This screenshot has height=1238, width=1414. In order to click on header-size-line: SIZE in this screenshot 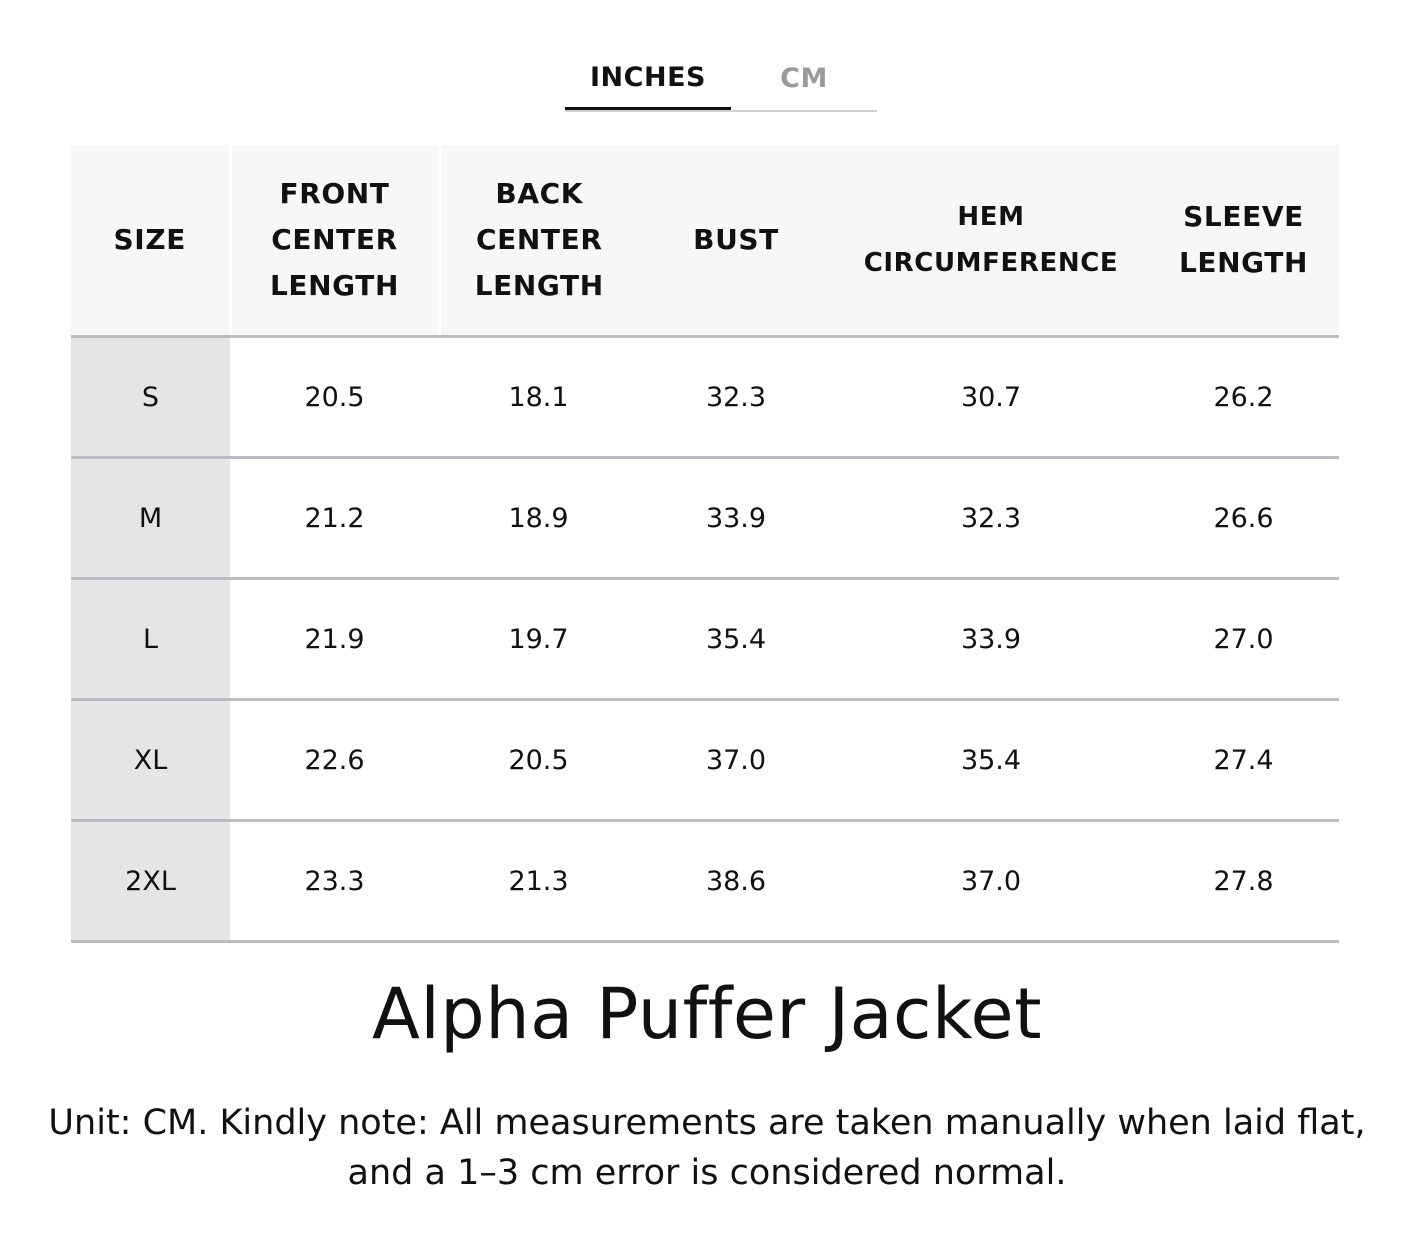, I will do `click(149, 239)`.